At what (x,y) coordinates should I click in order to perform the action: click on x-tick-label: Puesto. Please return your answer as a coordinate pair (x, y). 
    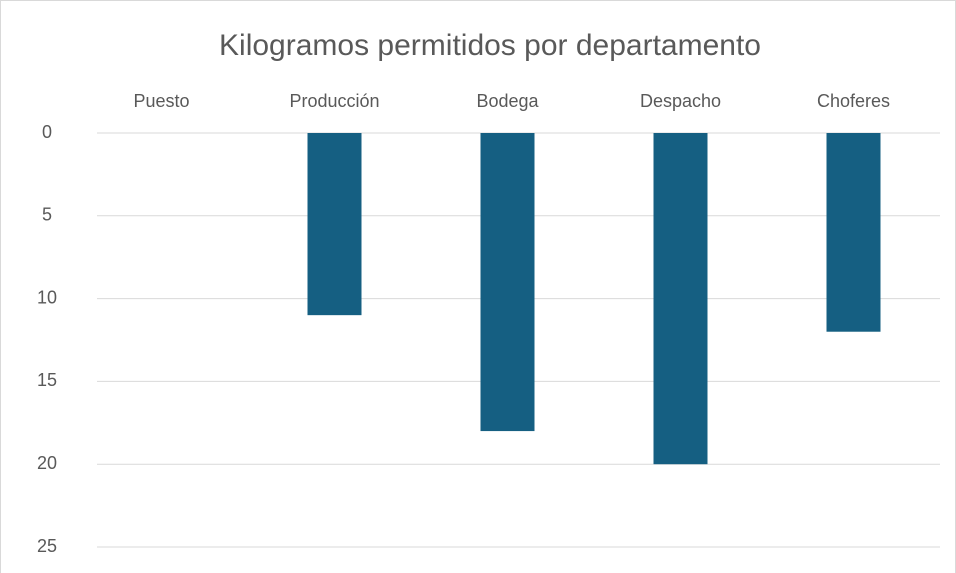
    Looking at the image, I should click on (161, 101).